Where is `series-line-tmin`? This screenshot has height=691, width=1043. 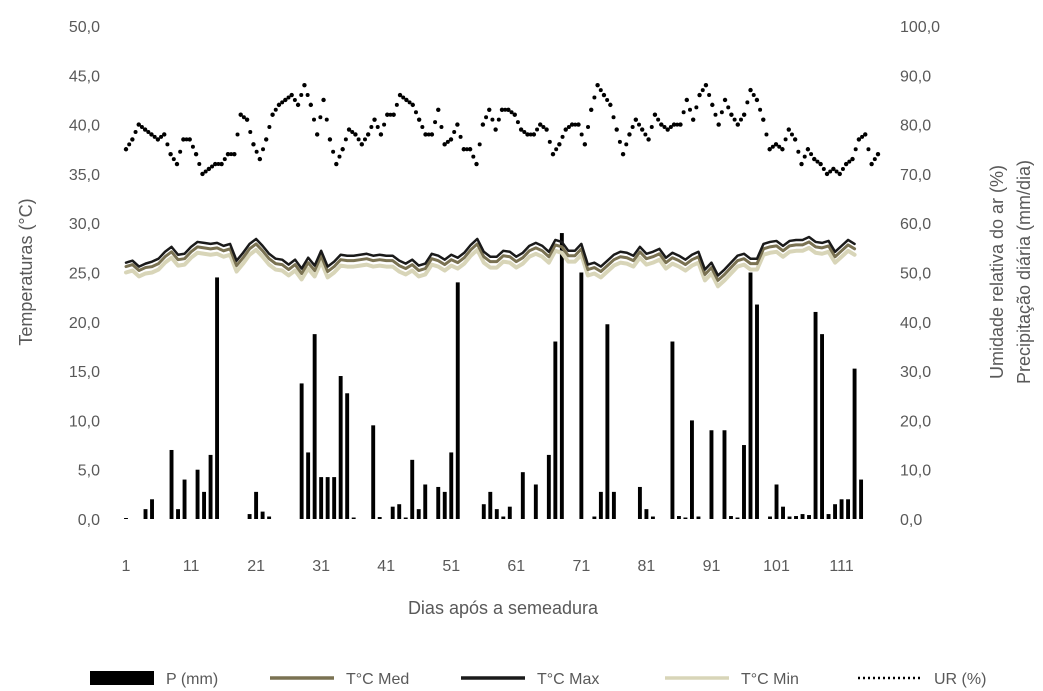 series-line-tmin is located at coordinates (490, 267).